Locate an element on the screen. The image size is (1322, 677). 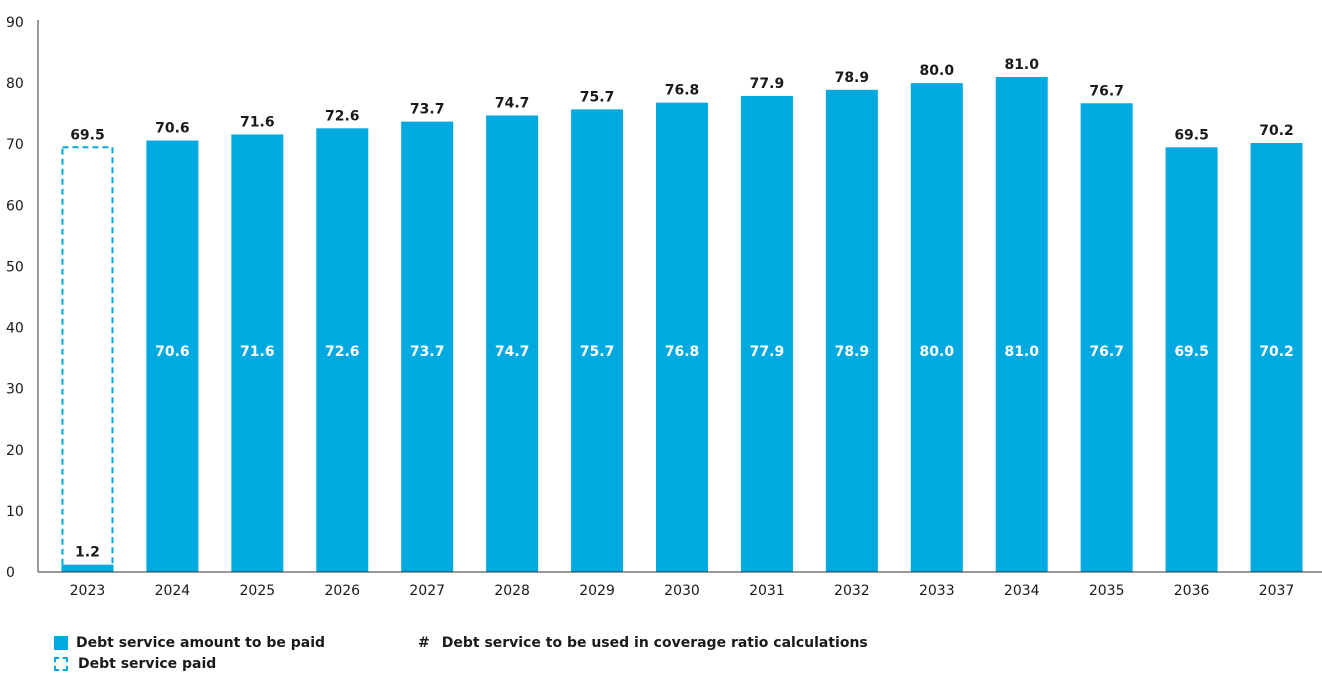
y-tick-label: 50 is located at coordinates (15, 267).